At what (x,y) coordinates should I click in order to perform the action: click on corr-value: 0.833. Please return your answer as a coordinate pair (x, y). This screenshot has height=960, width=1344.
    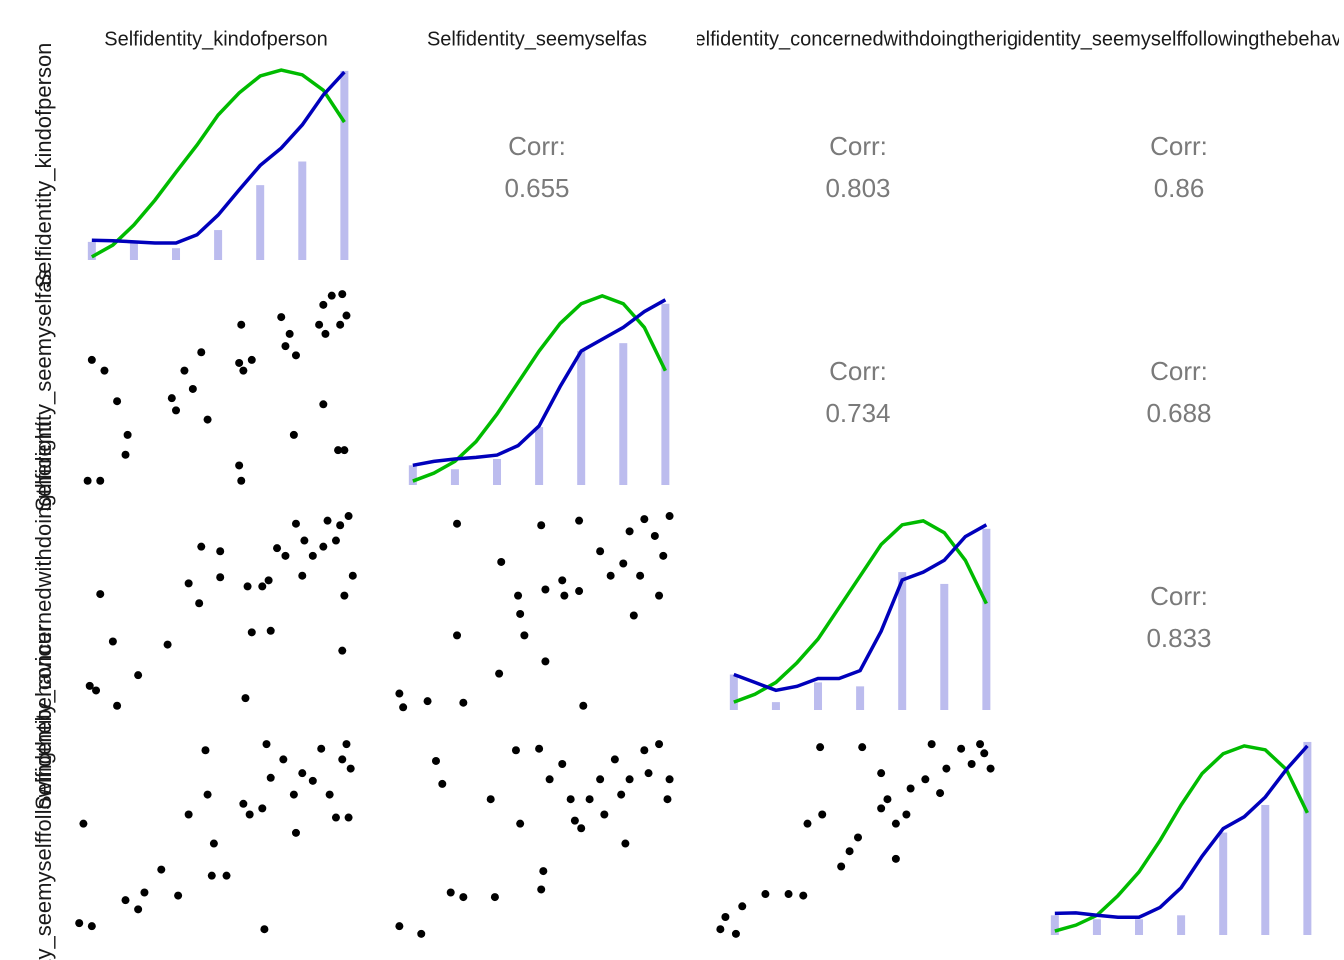
    Looking at the image, I should click on (1178, 638).